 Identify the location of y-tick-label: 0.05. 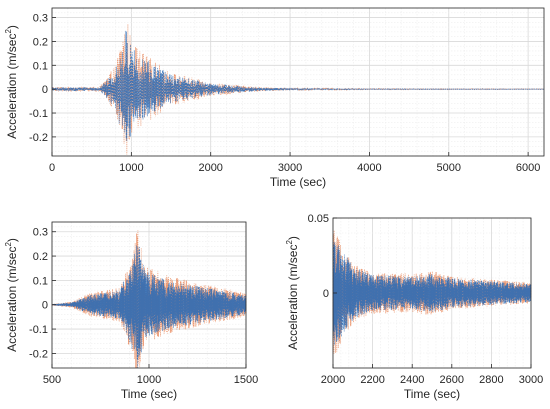
(318, 219).